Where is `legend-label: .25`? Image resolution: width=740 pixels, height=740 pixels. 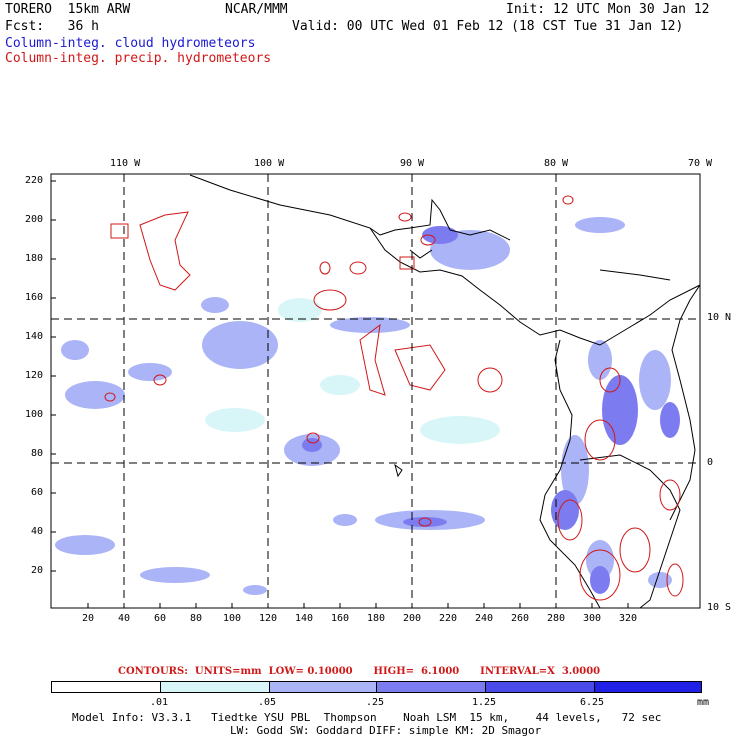
legend-label: .25 is located at coordinates (375, 702).